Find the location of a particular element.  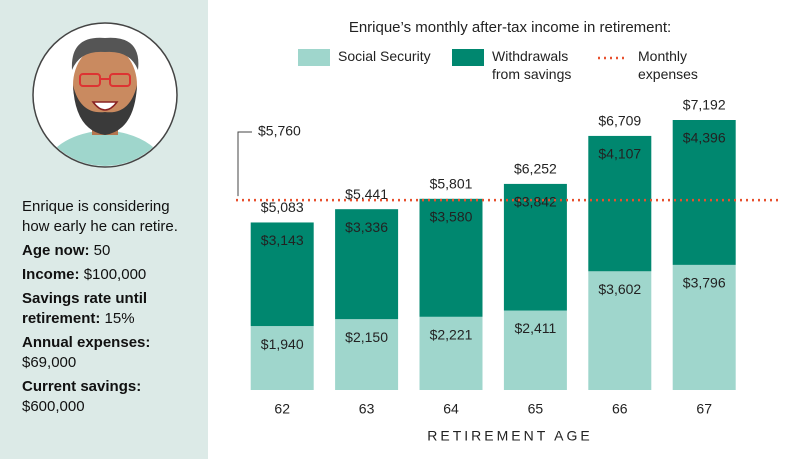

total-label: $5,801 is located at coordinates (451, 184).